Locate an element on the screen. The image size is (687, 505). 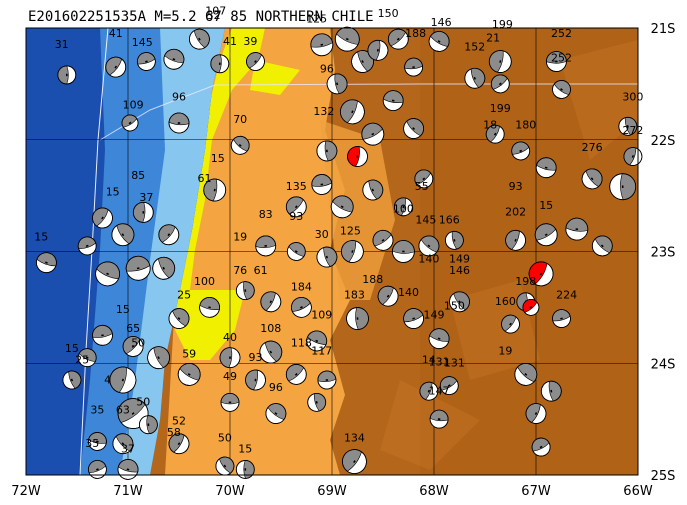
depth-label: 199 is located at coordinates (502, 24).